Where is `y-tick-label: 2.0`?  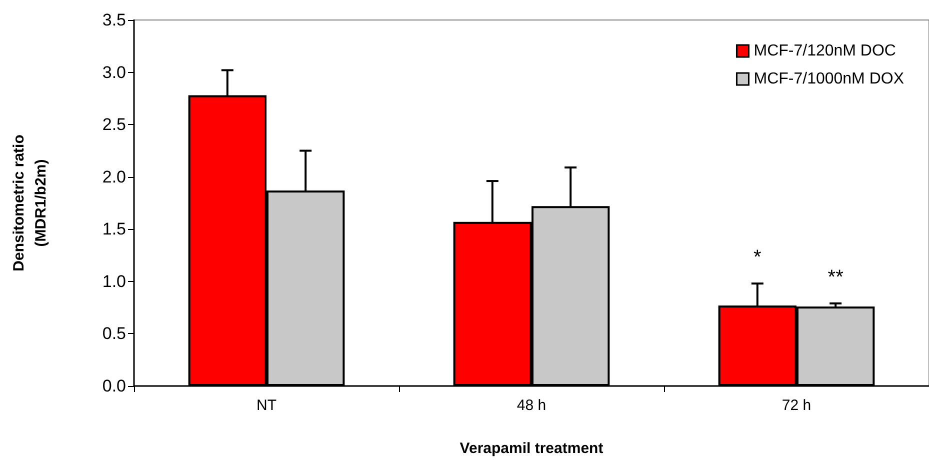
y-tick-label: 2.0 is located at coordinates (114, 176).